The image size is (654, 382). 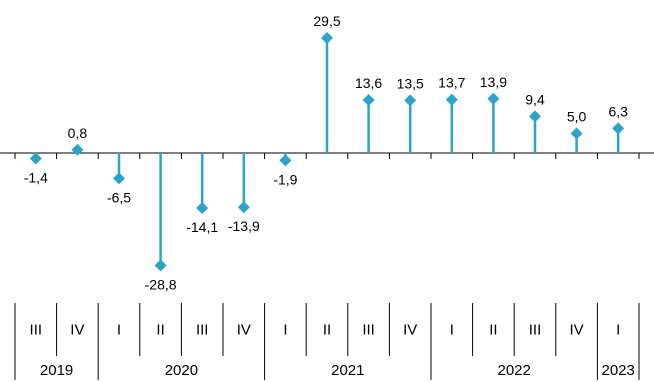 I want to click on data-label: -1,9, so click(x=285, y=179).